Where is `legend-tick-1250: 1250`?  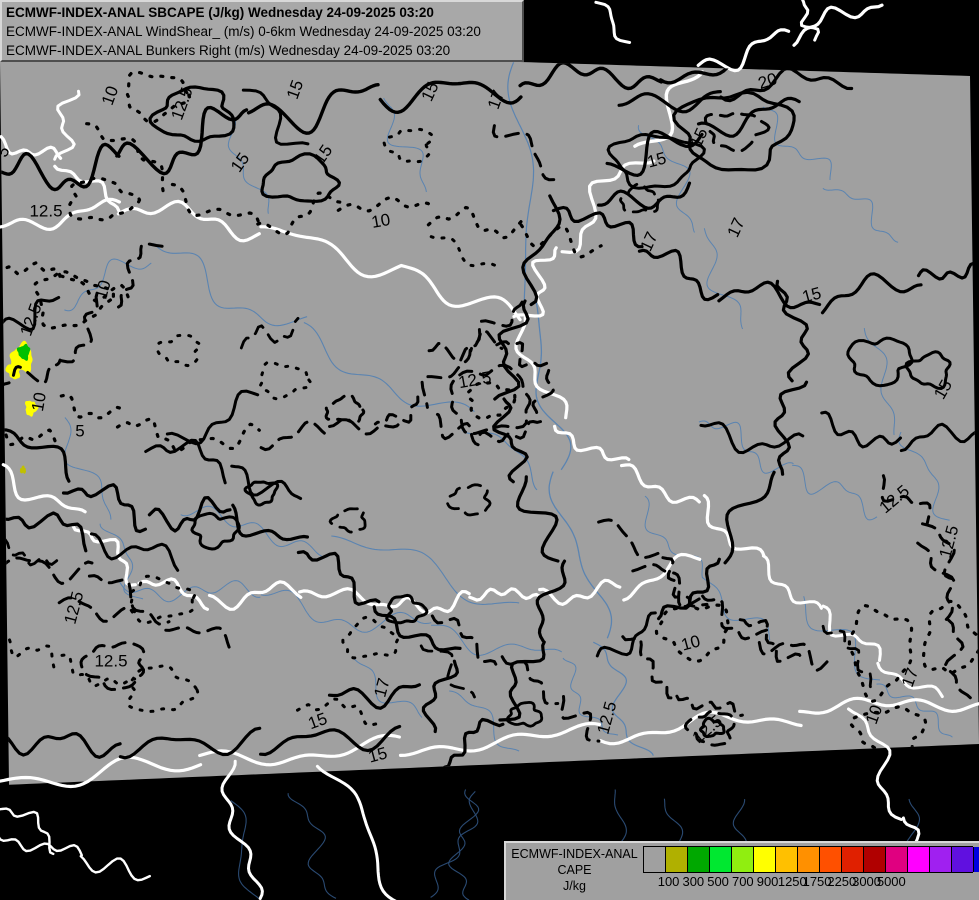 legend-tick-1250: 1250 is located at coordinates (792, 881).